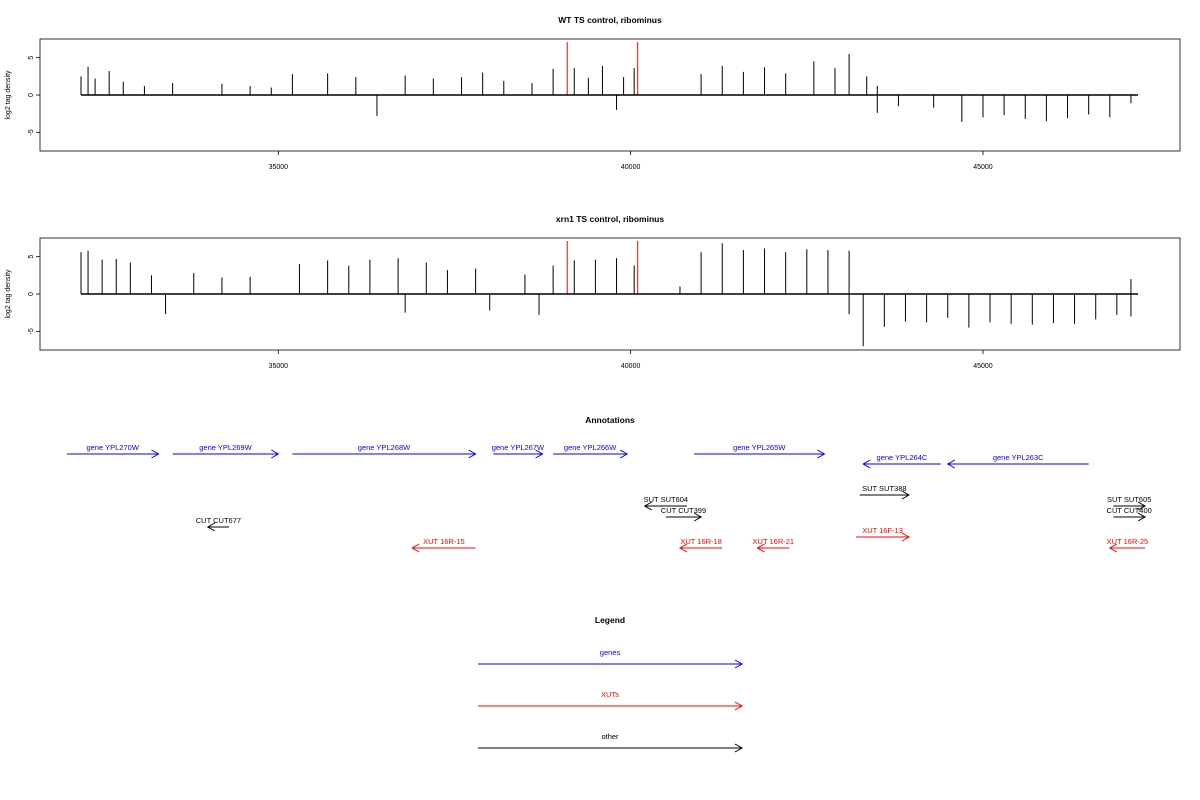 The height and width of the screenshot is (800, 1200). Describe the element at coordinates (759, 447) in the screenshot. I see `feature-label: gene YPL265W` at that location.